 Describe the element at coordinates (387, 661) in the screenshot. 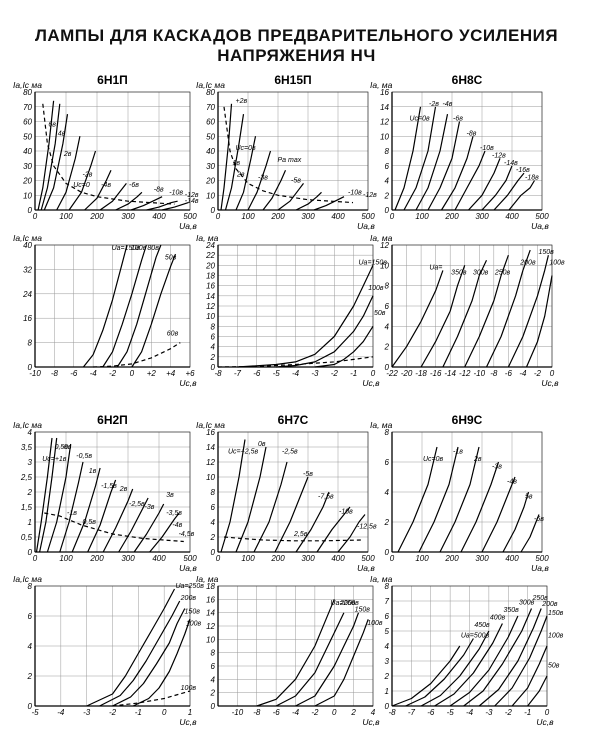

I see `chart12-ytick-label: 3` at that location.